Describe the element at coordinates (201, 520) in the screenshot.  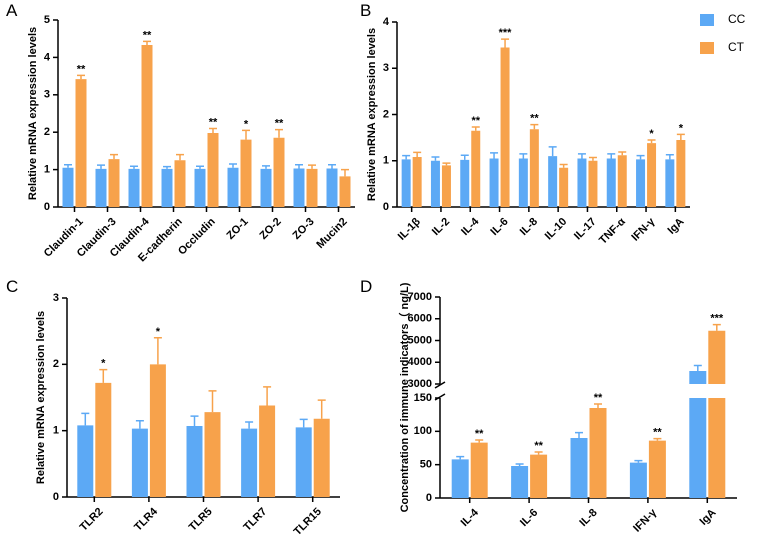
I see `x-tick-label: TLR5` at that location.